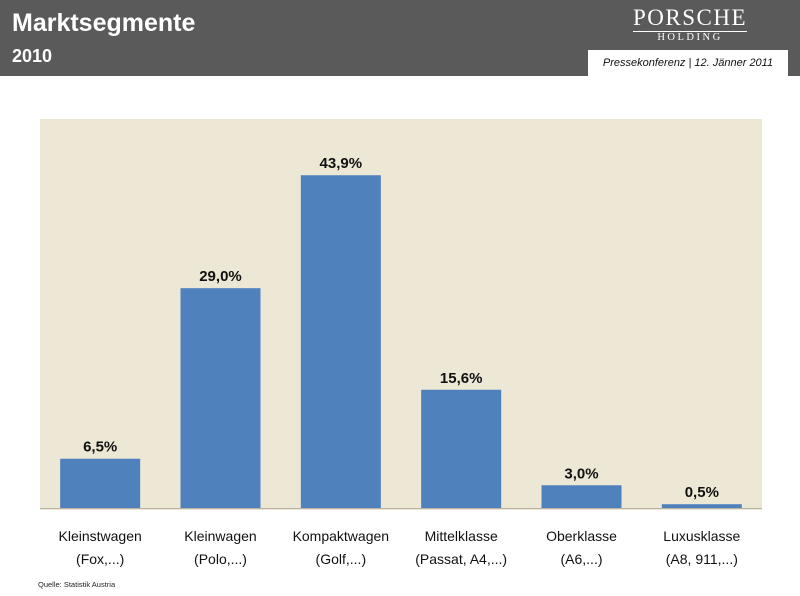 The image size is (800, 596). I want to click on category-example-label: (A6,...), so click(581, 559).